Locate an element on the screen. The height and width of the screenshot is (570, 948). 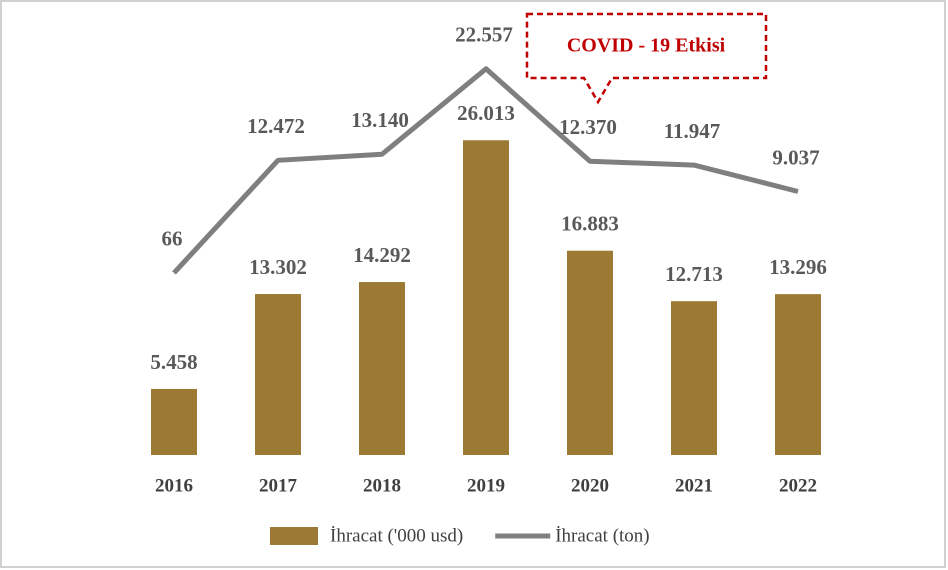
data-label: 12.472 is located at coordinates (276, 126).